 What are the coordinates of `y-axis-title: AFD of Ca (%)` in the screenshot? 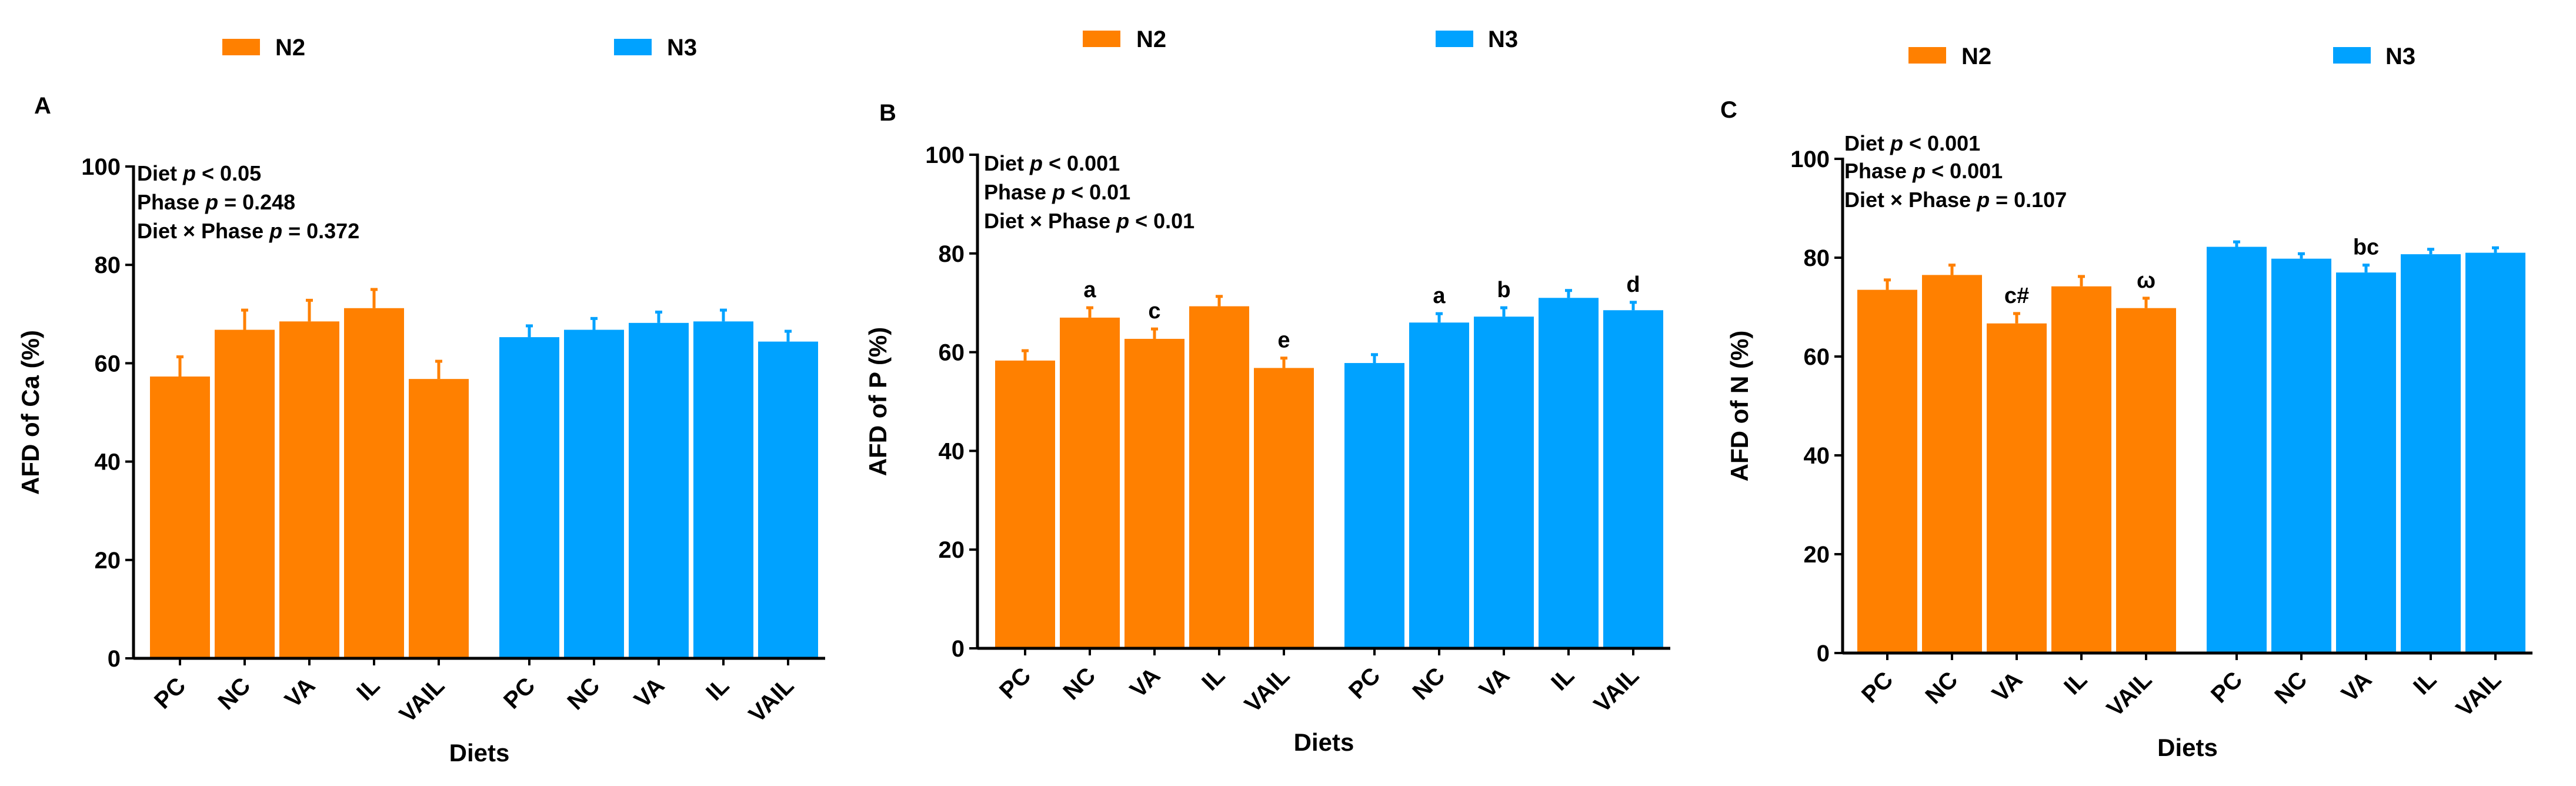 It's located at (30, 412).